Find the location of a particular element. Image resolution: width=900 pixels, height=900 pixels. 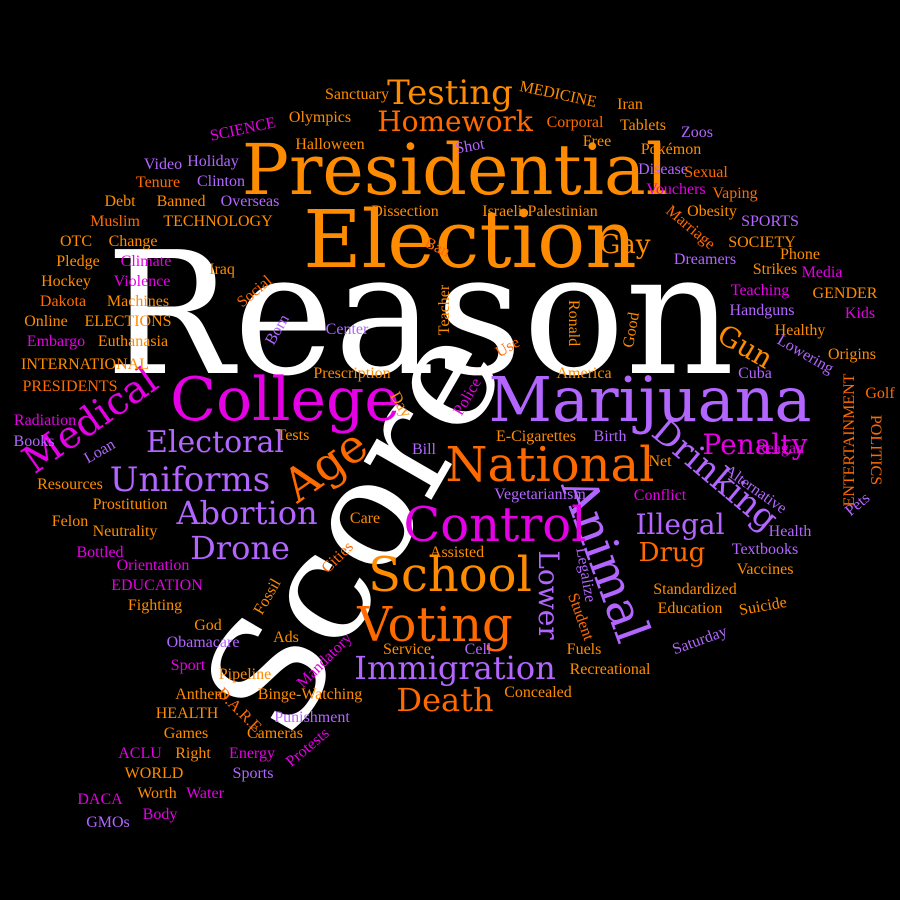

word-america: America is located at coordinates (584, 373).